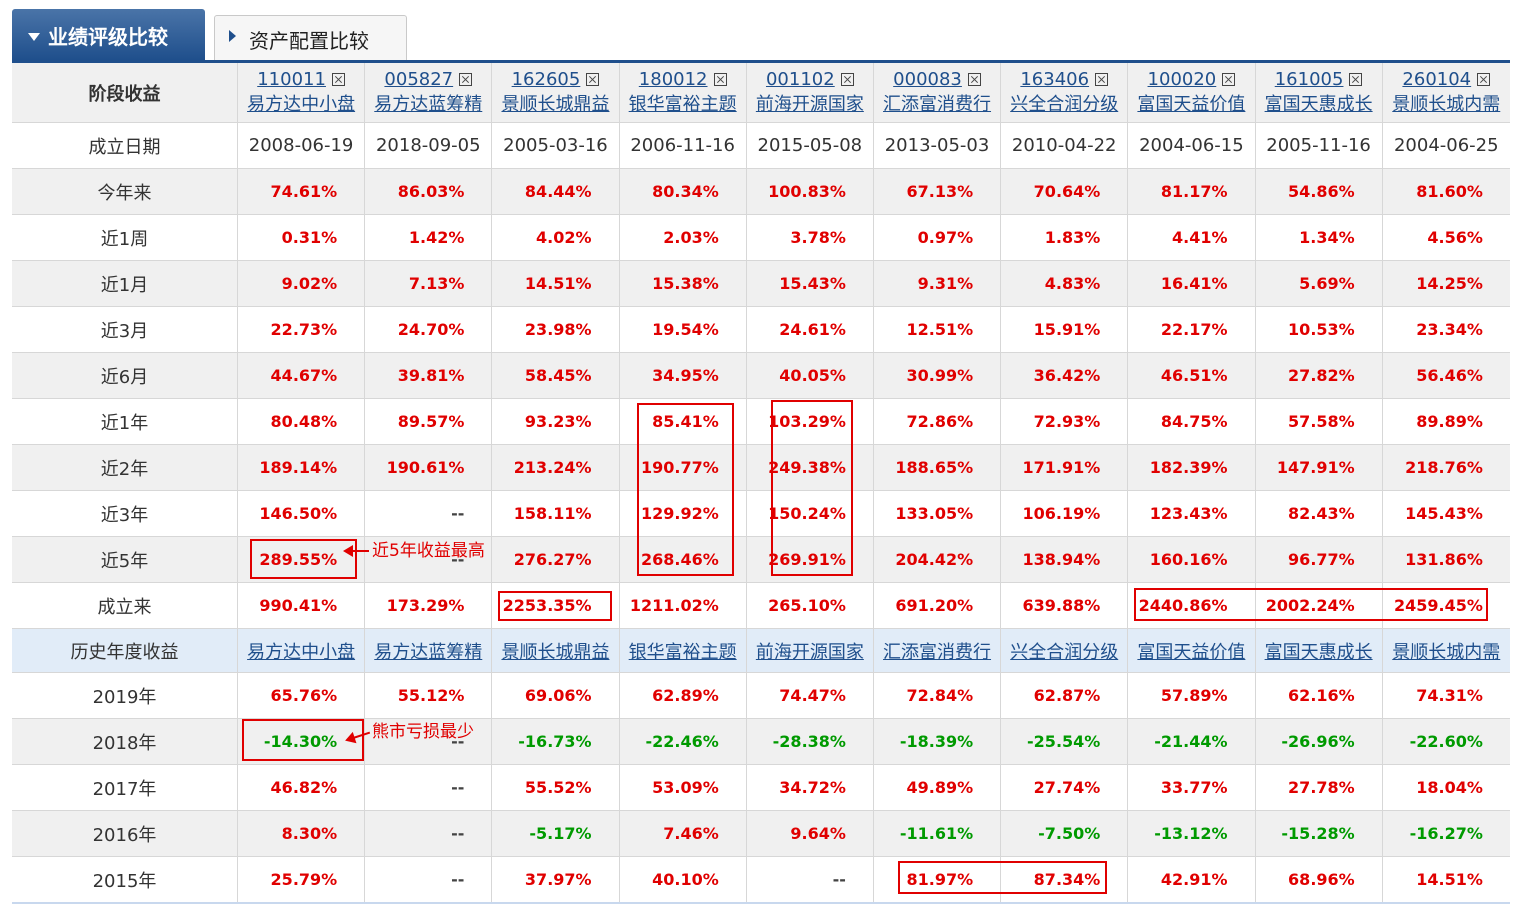 The image size is (1520, 908). Describe the element at coordinates (938, 741) in the screenshot. I see `return-value-cell: -18.39%` at that location.